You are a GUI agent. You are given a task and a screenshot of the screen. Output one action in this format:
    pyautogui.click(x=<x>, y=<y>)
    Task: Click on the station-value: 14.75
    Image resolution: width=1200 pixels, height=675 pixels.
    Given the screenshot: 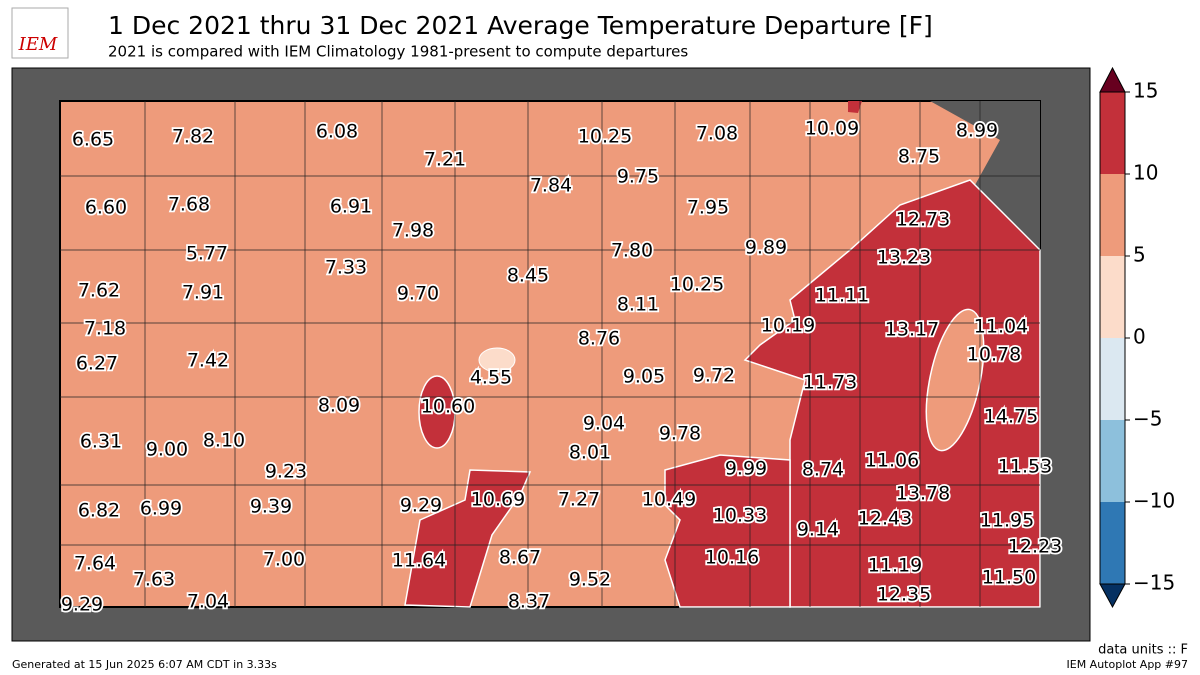 What is the action you would take?
    pyautogui.click(x=1011, y=417)
    